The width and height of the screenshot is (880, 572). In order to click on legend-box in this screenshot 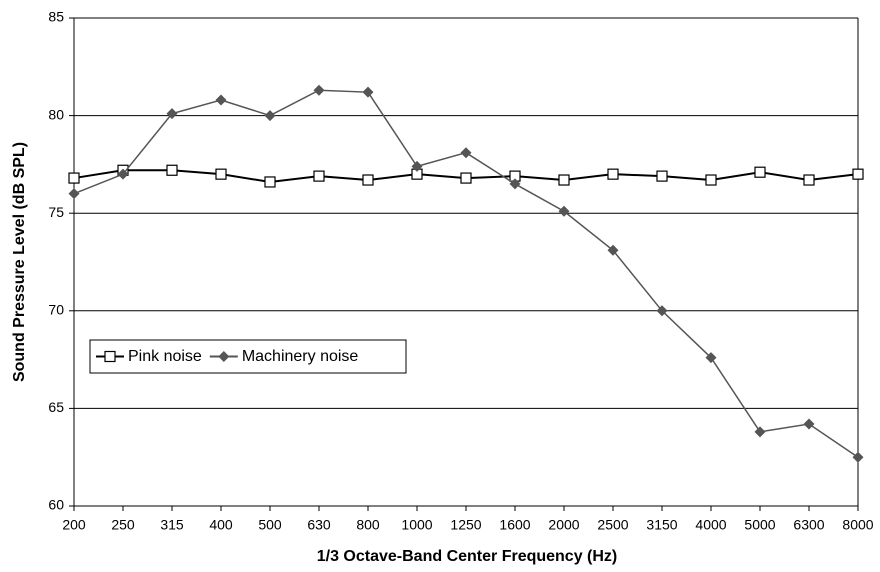, I will do `click(248, 356)`.